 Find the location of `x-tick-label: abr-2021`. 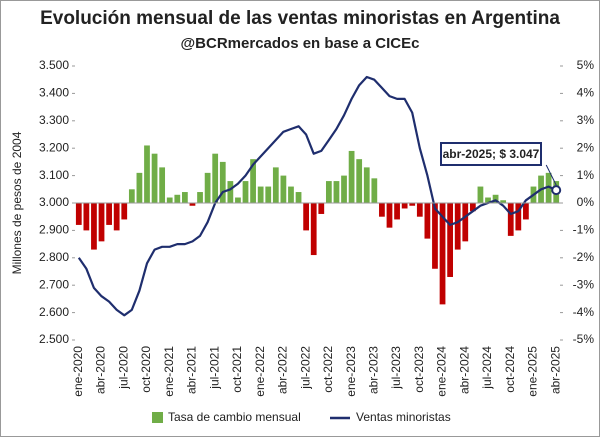

x-tick-label: abr-2021 is located at coordinates (192, 370).